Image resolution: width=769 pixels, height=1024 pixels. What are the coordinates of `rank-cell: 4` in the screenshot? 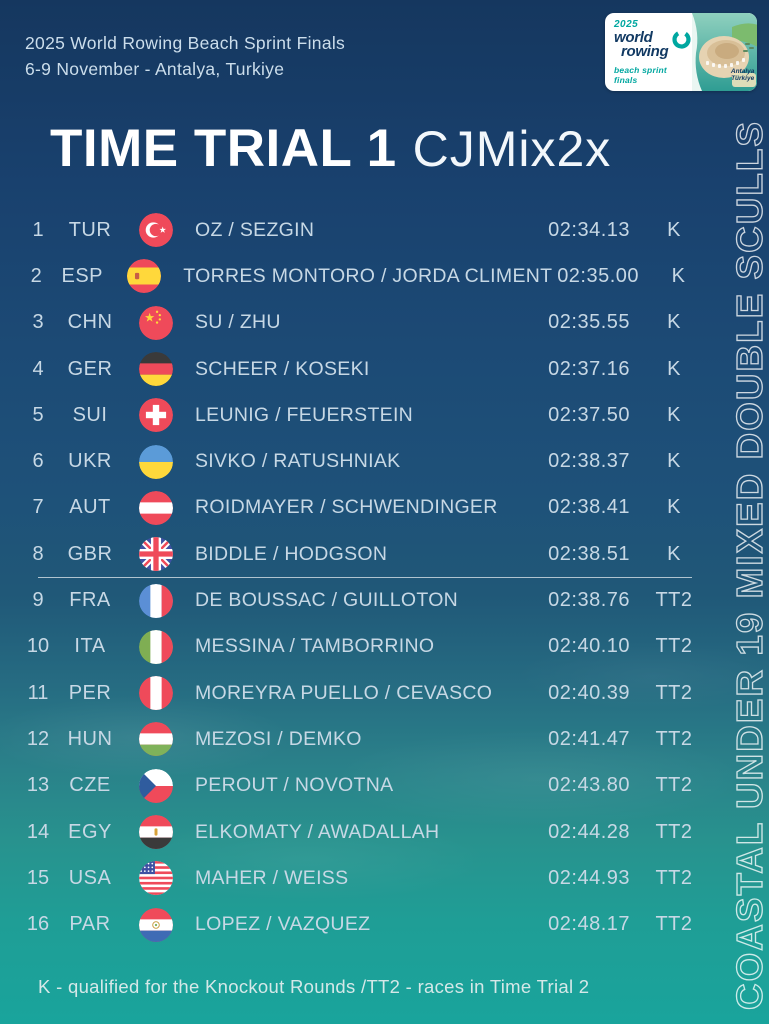 It's located at (38, 368).